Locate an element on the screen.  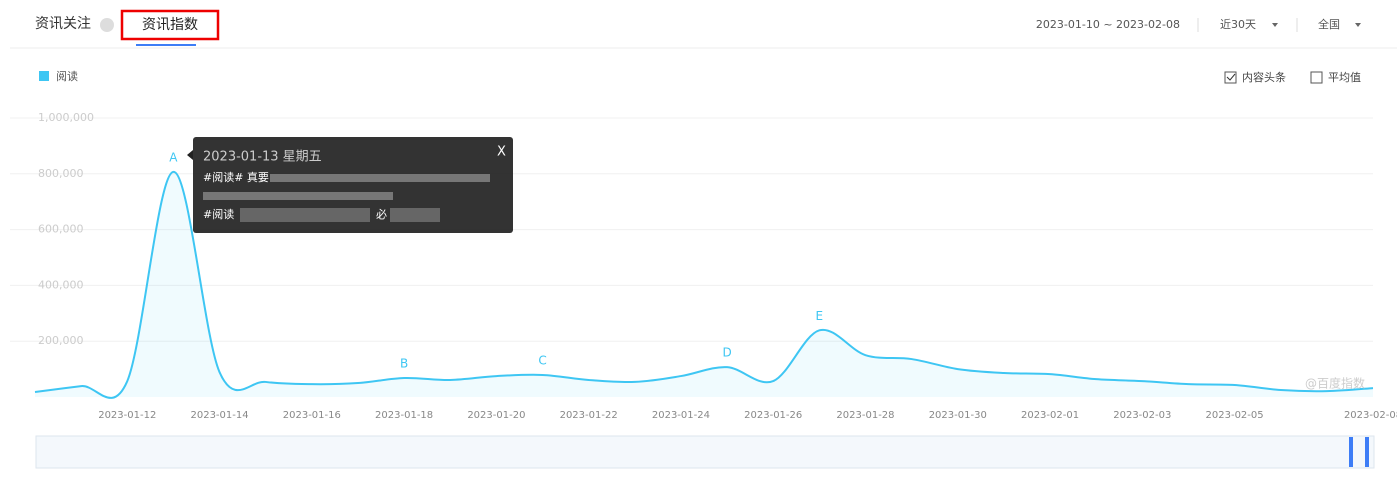
y-tick-label: 1,000,000 is located at coordinates (66, 117).